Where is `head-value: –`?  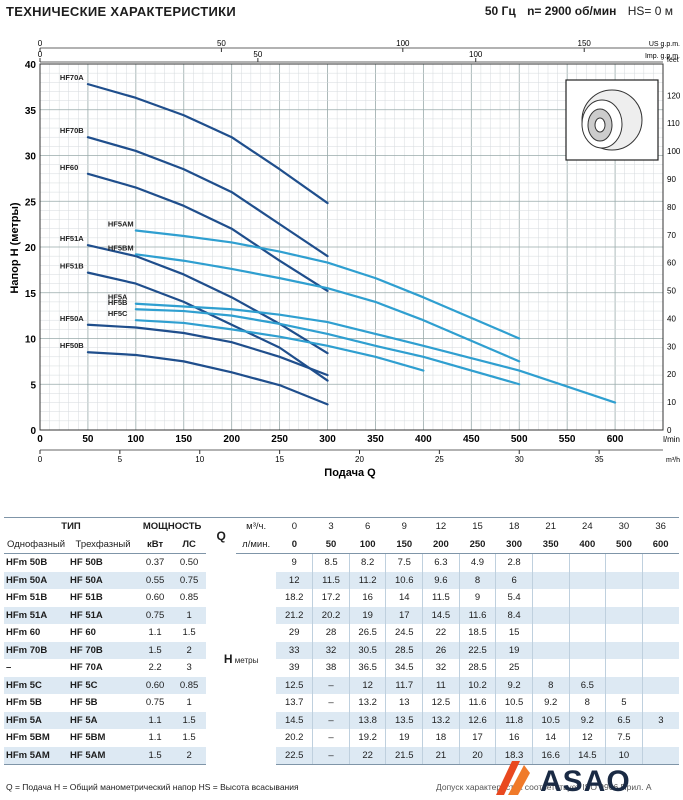 head-value: – is located at coordinates (331, 738).